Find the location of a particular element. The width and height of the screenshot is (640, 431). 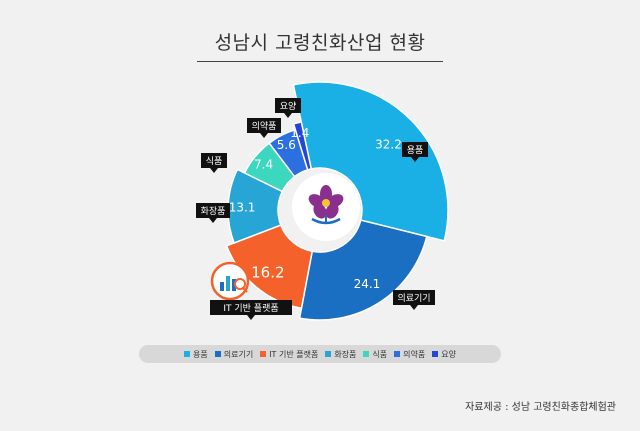

legend-item-4: 식품 is located at coordinates (375, 354).